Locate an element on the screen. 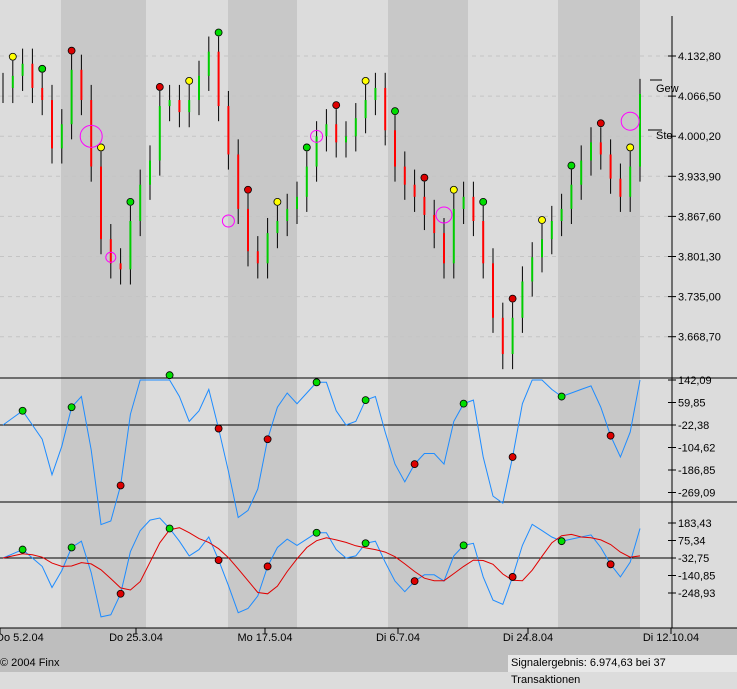 Image resolution: width=737 pixels, height=689 pixels. x-tick-label: Mo 17.5.04 is located at coordinates (264, 638).